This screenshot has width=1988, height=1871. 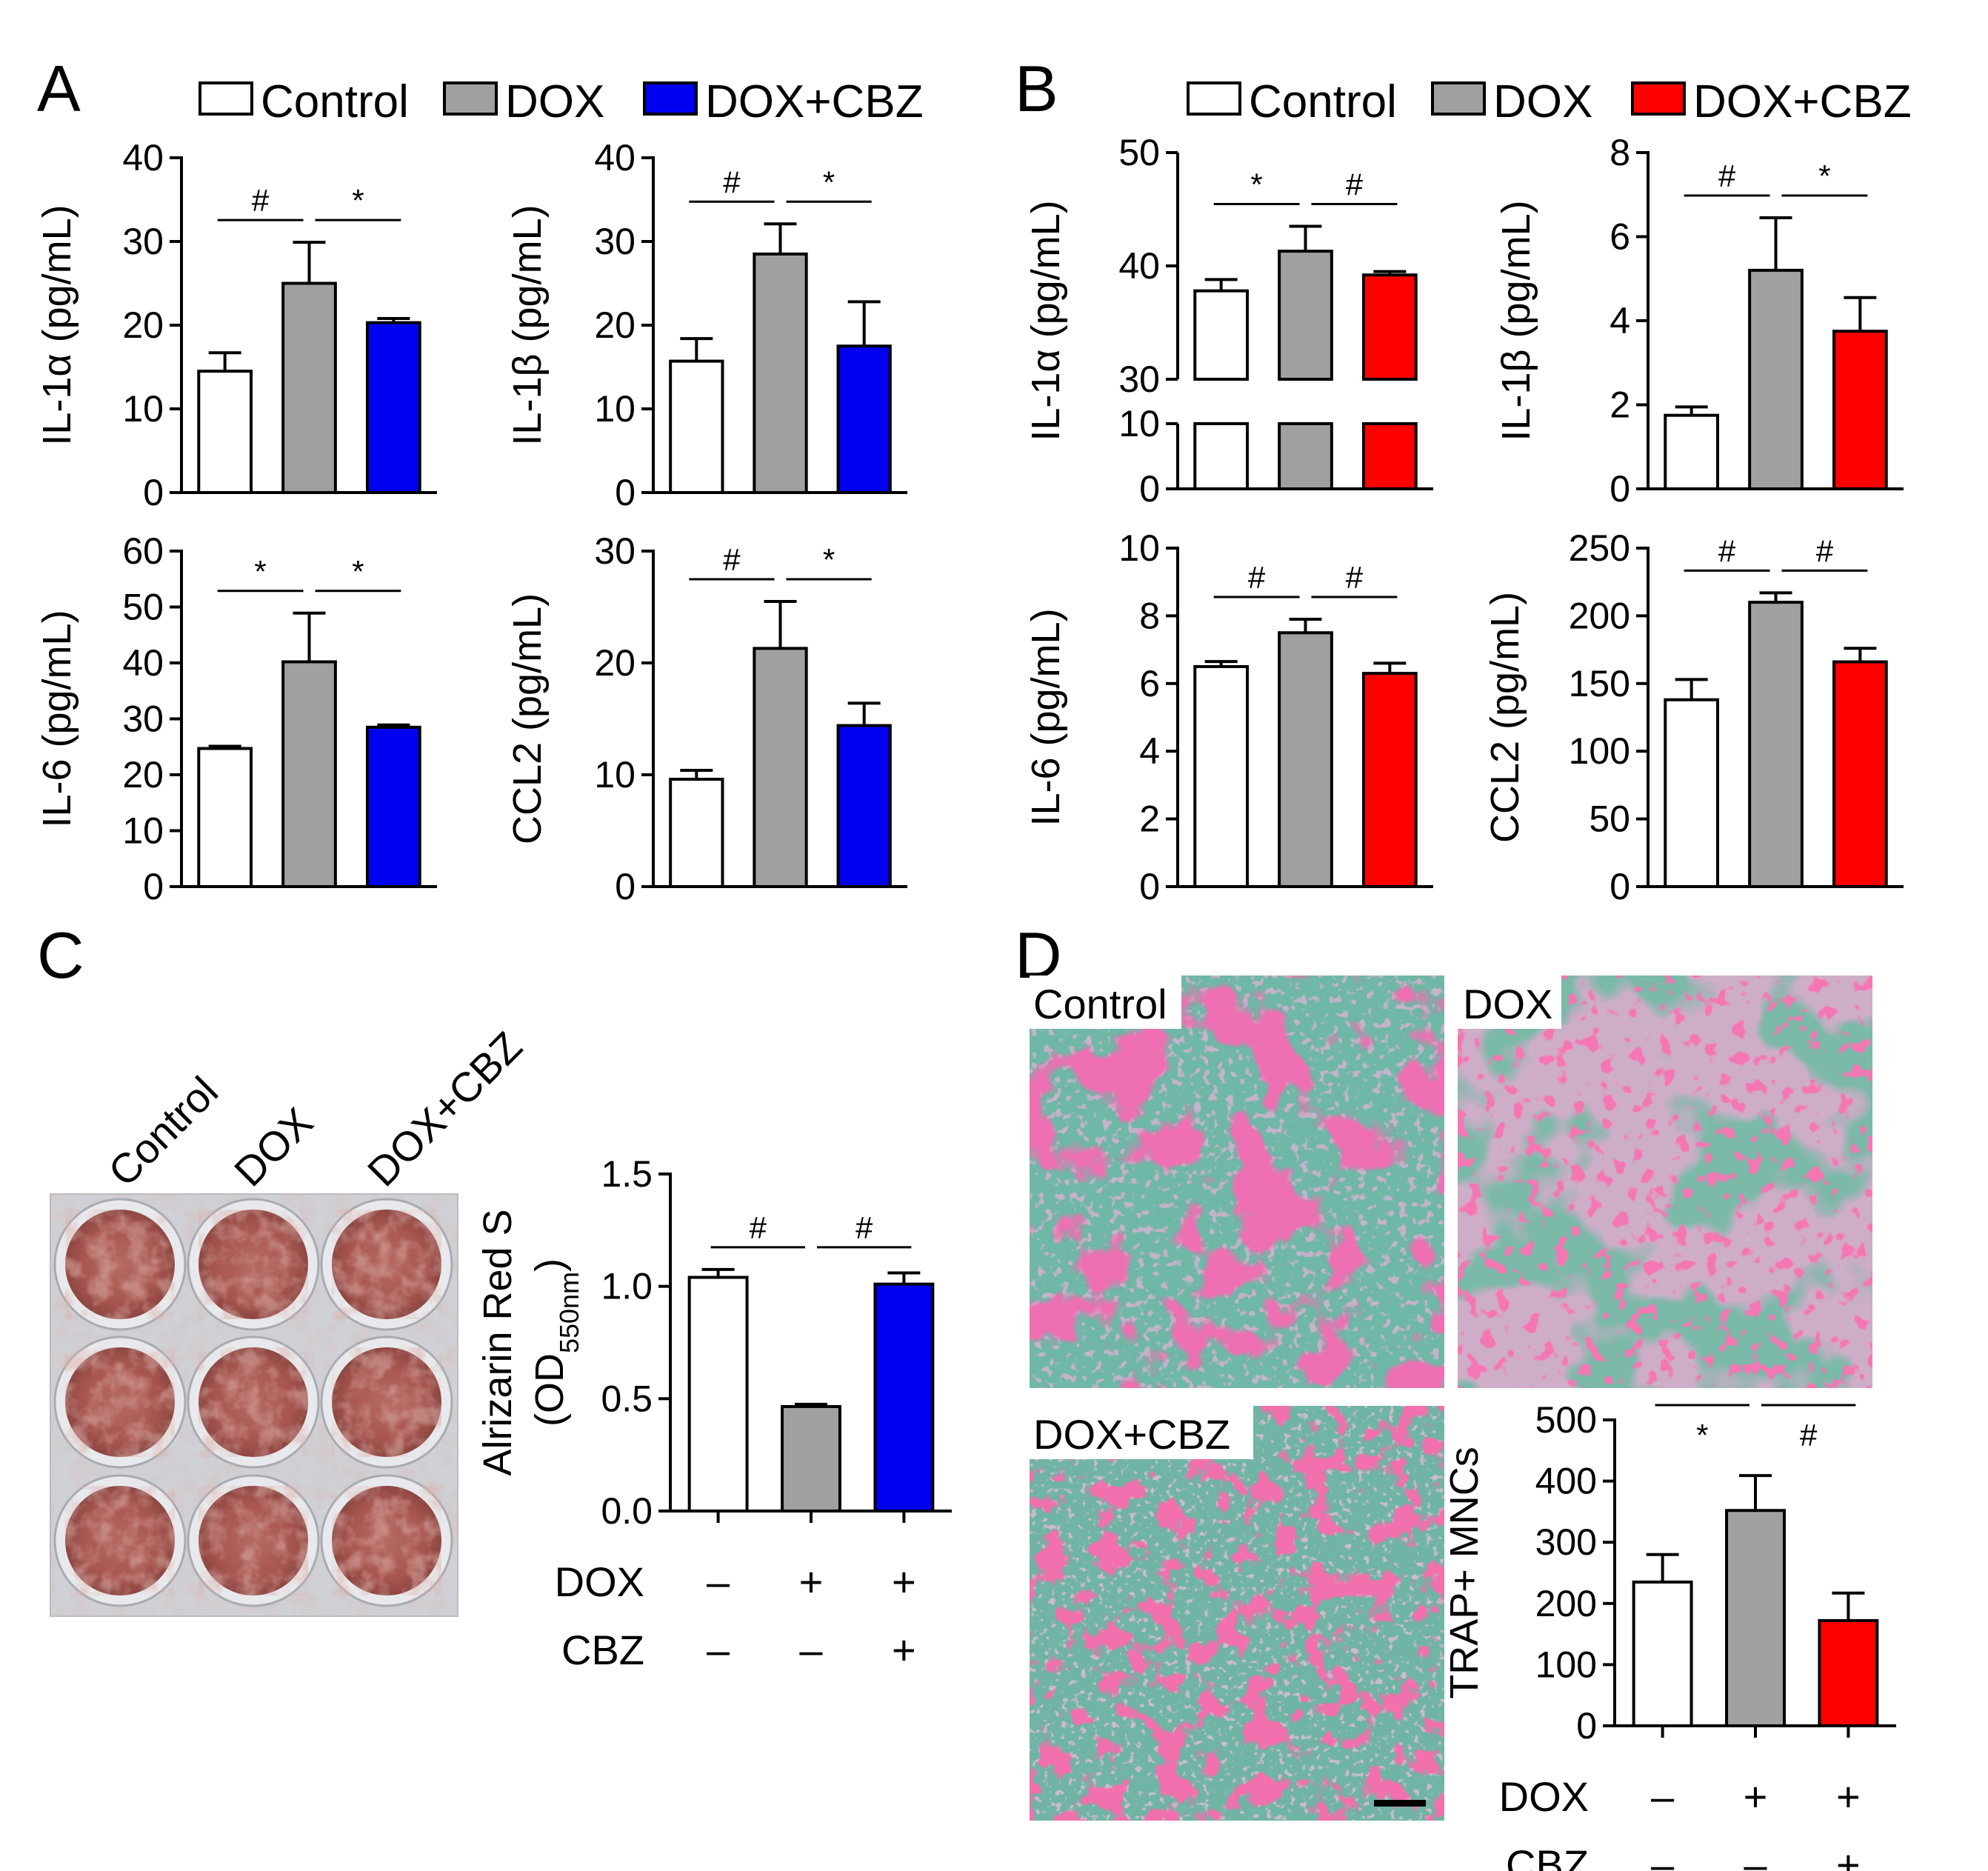 I want to click on legend-a-label-doxcbz: DOX+CBZ, so click(x=814, y=101).